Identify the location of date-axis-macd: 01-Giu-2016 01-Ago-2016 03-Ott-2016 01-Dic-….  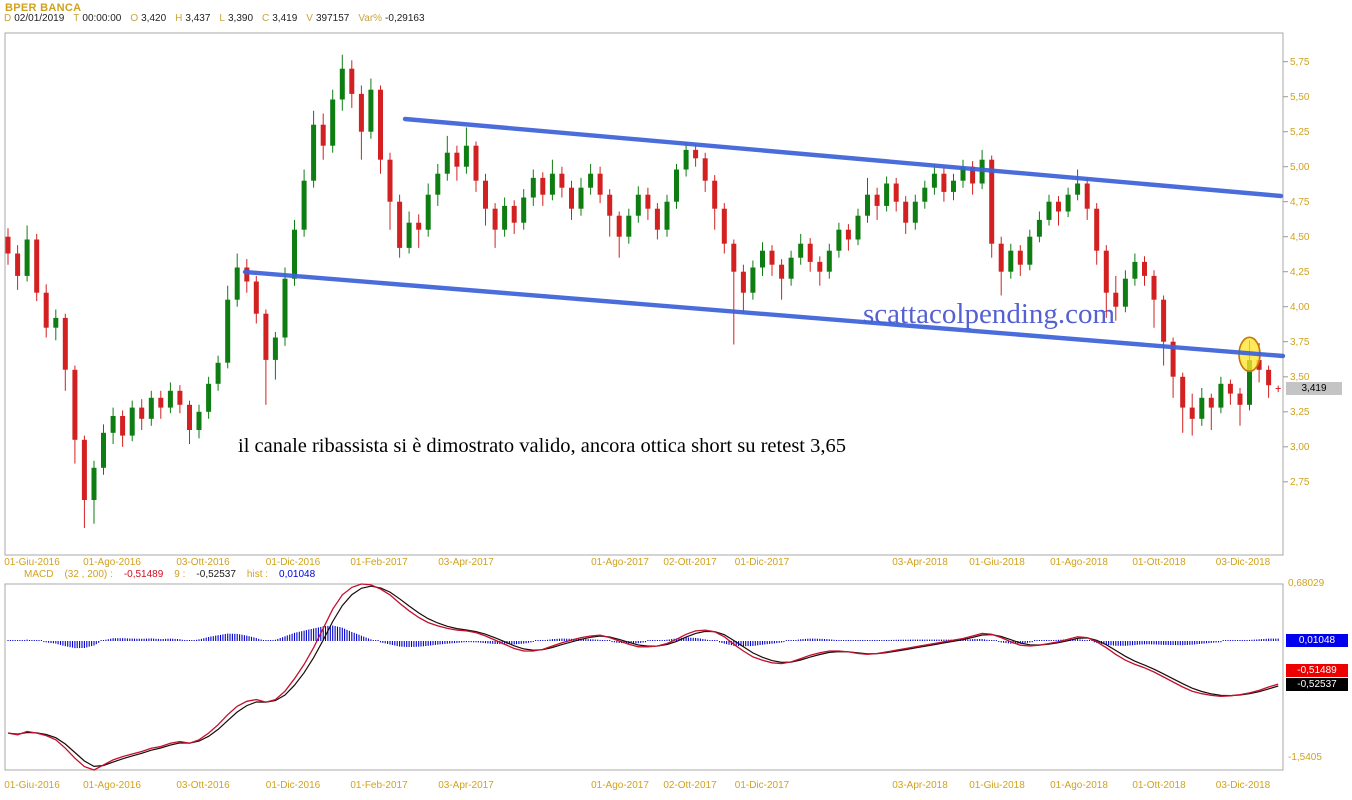
(641, 786).